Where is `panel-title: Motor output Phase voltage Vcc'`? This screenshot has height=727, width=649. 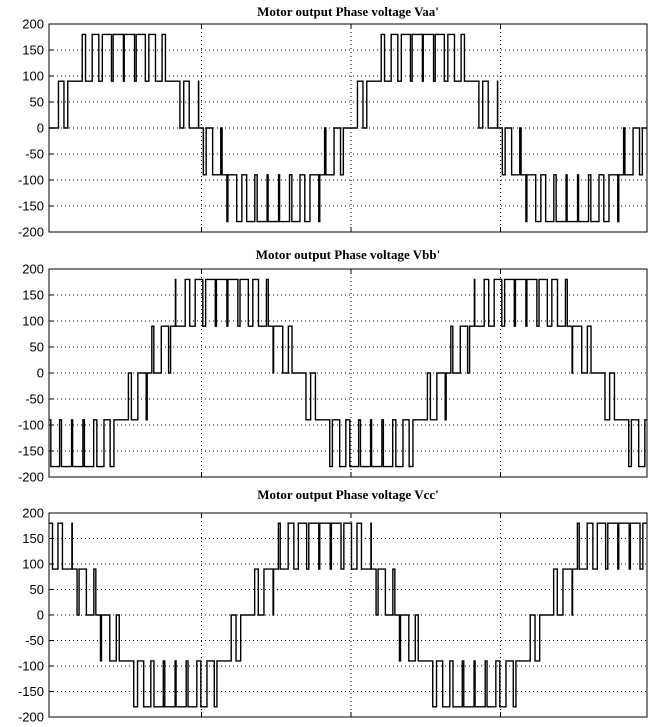 panel-title: Motor output Phase voltage Vcc' is located at coordinates (348, 494).